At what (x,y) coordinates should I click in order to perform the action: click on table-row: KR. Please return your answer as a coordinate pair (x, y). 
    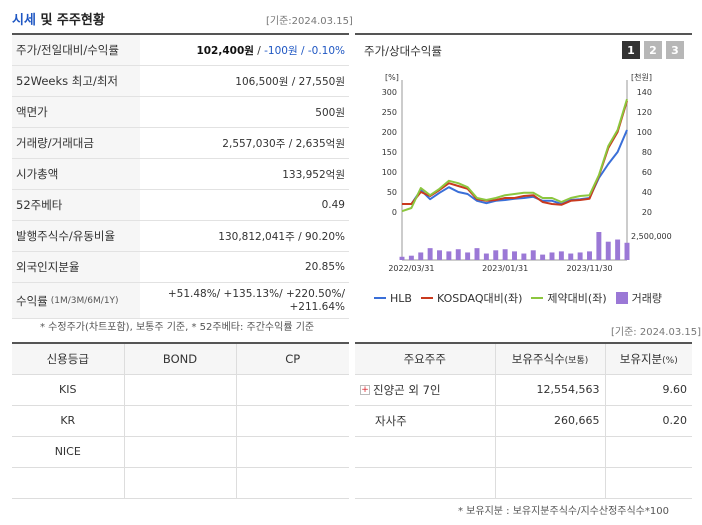
    Looking at the image, I should click on (180, 421).